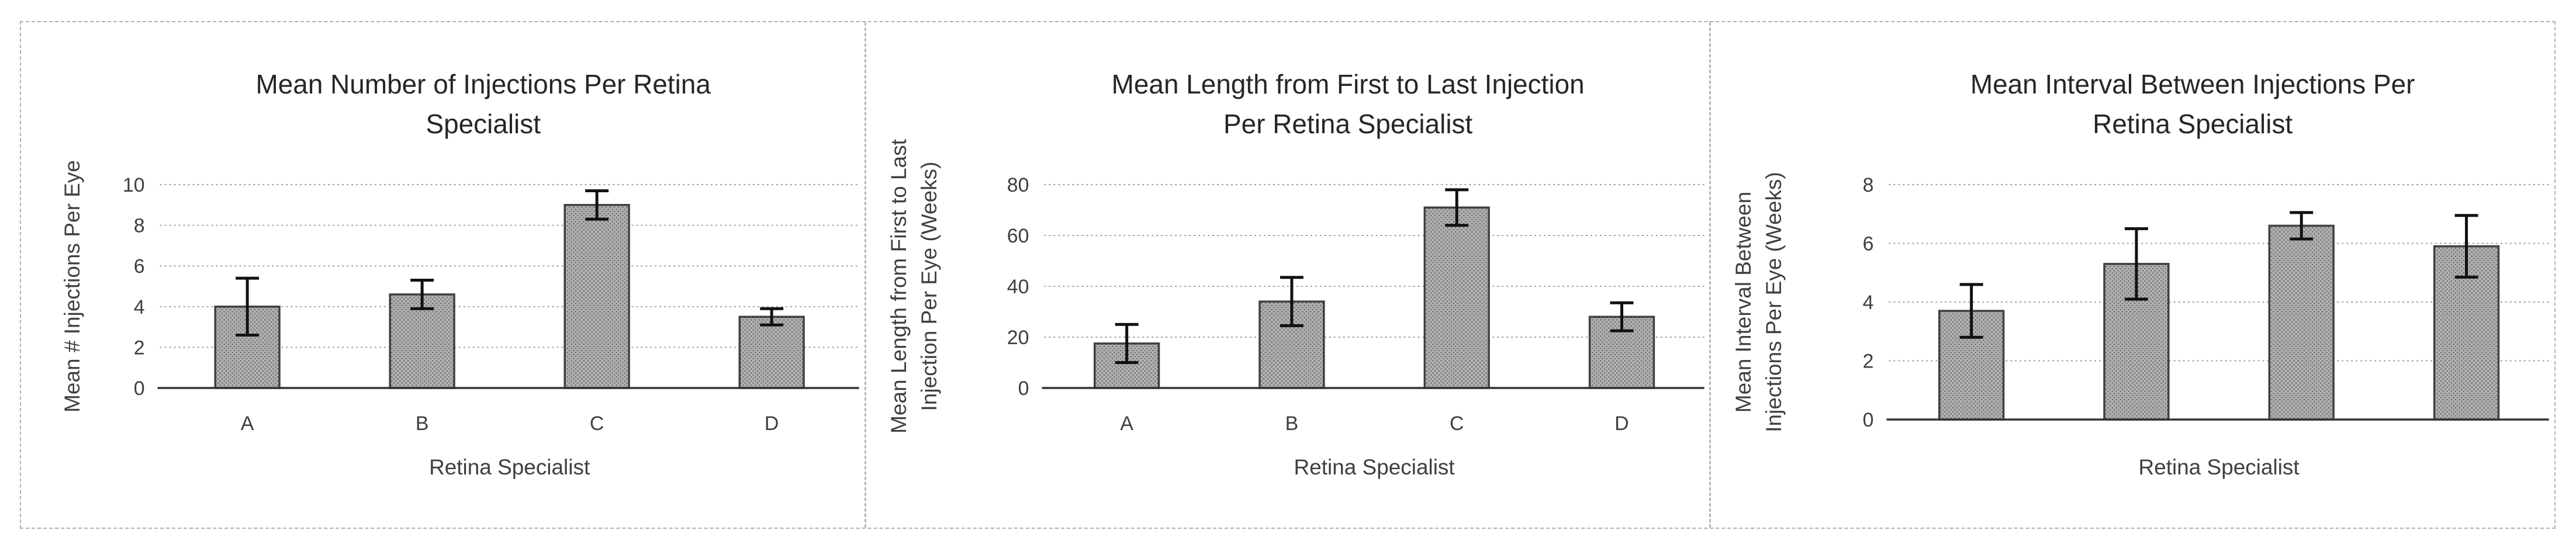 The width and height of the screenshot is (2576, 551). What do you see at coordinates (1018, 236) in the screenshot?
I see `y-tick-label: 60` at bounding box center [1018, 236].